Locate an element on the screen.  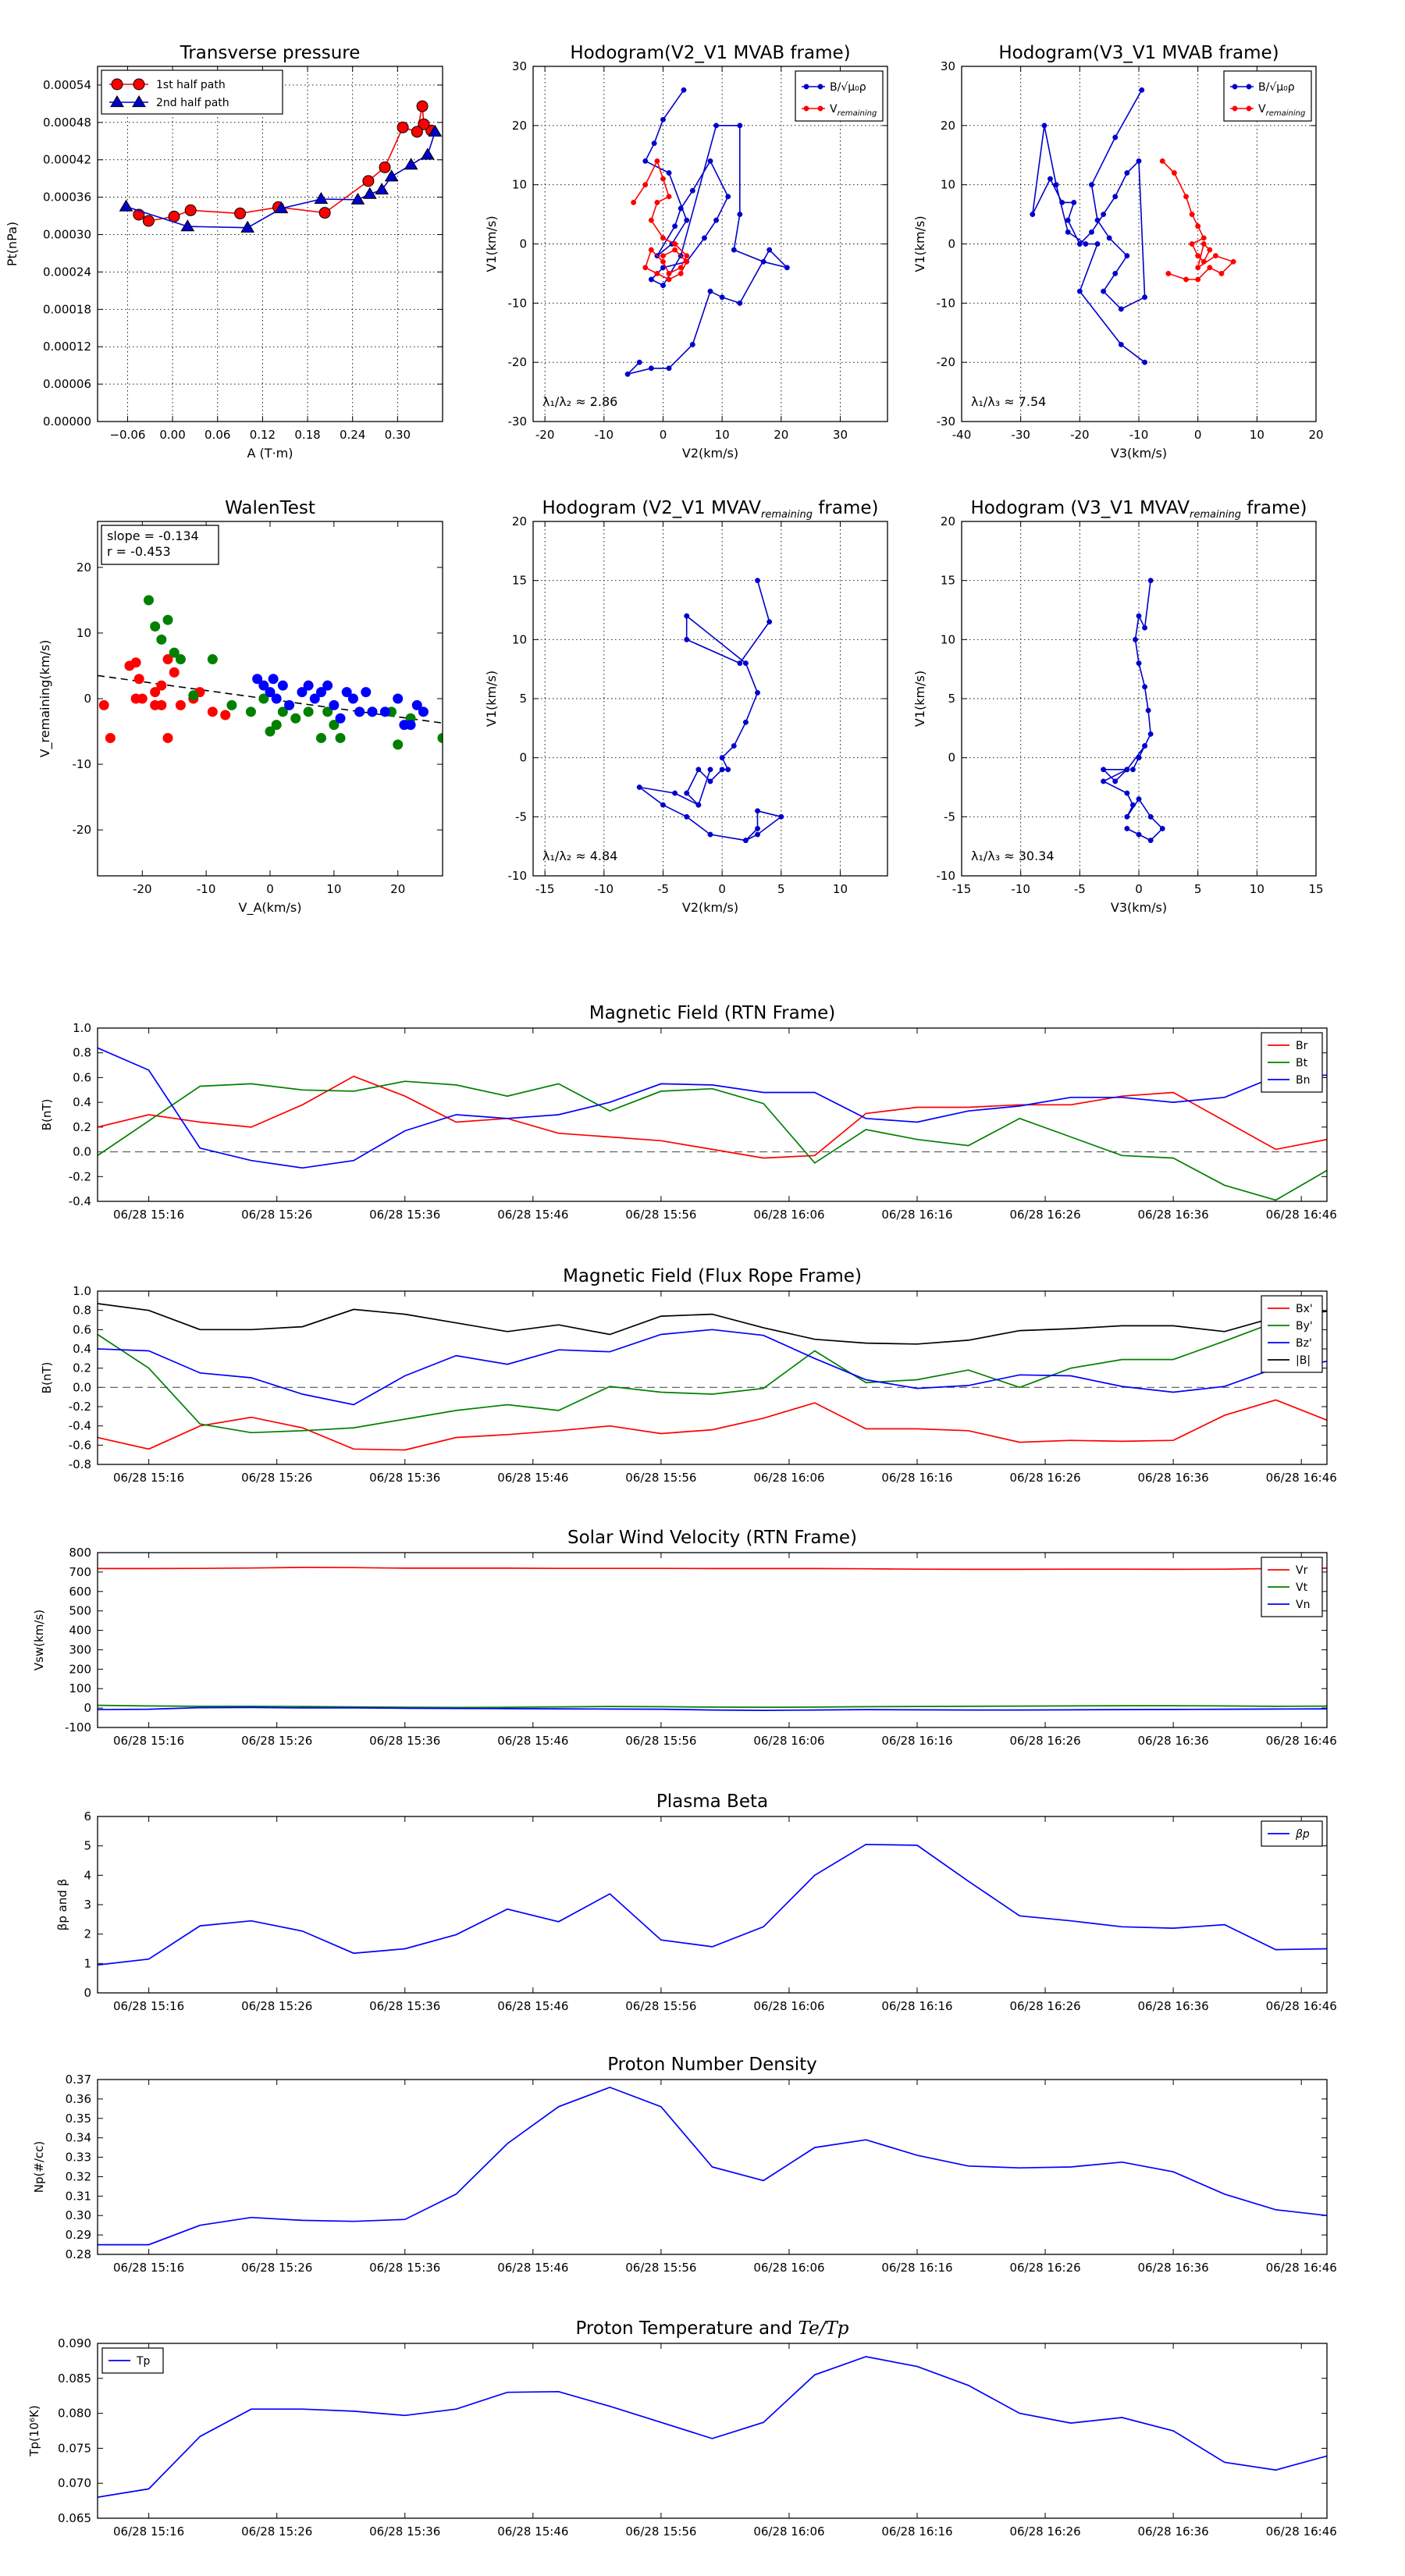
y-tick-label: -0.2 is located at coordinates (80, 1176).